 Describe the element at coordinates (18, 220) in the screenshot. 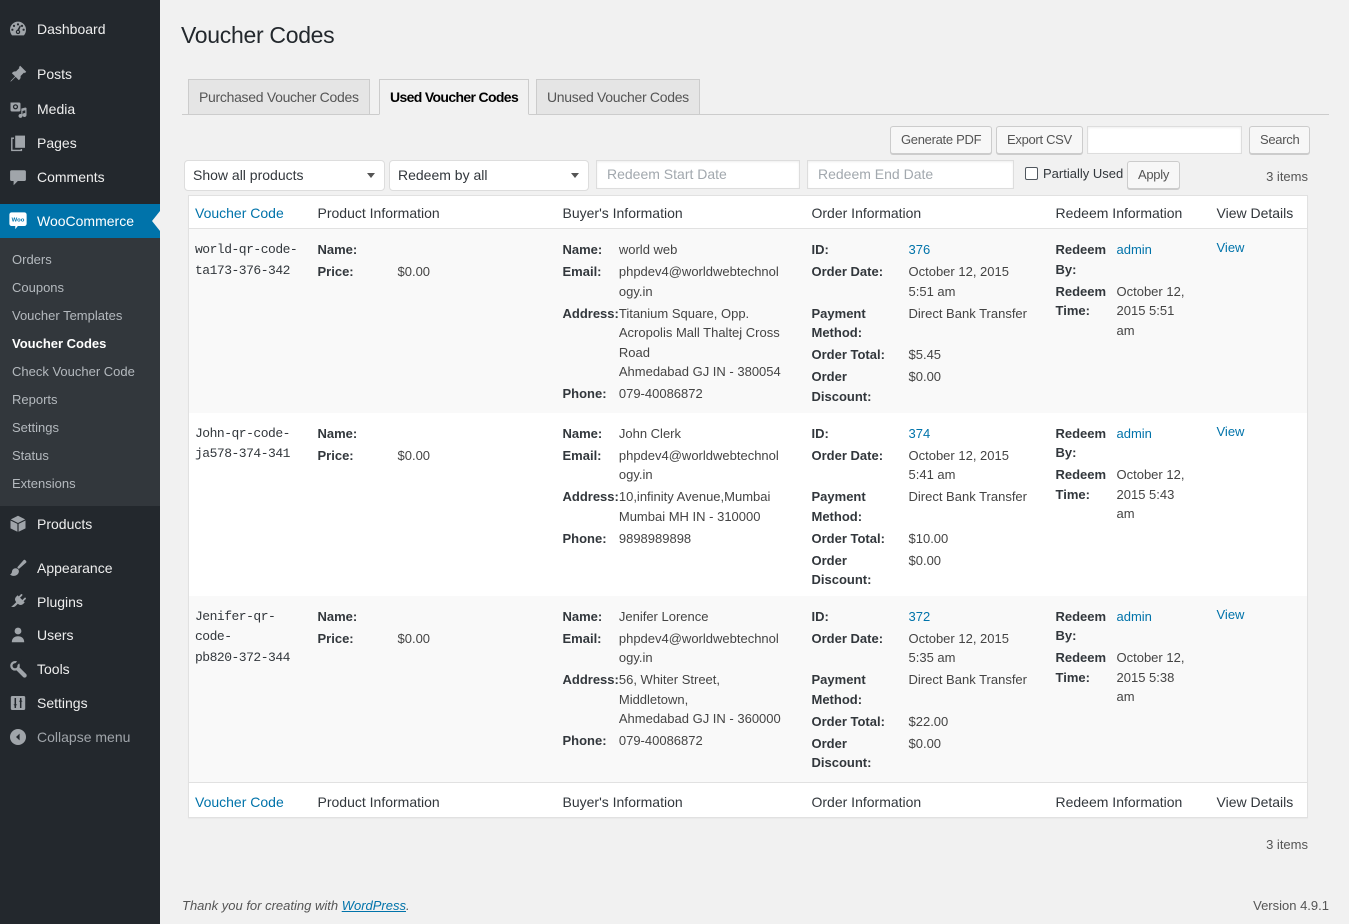

I see `svg-text: Woo` at that location.